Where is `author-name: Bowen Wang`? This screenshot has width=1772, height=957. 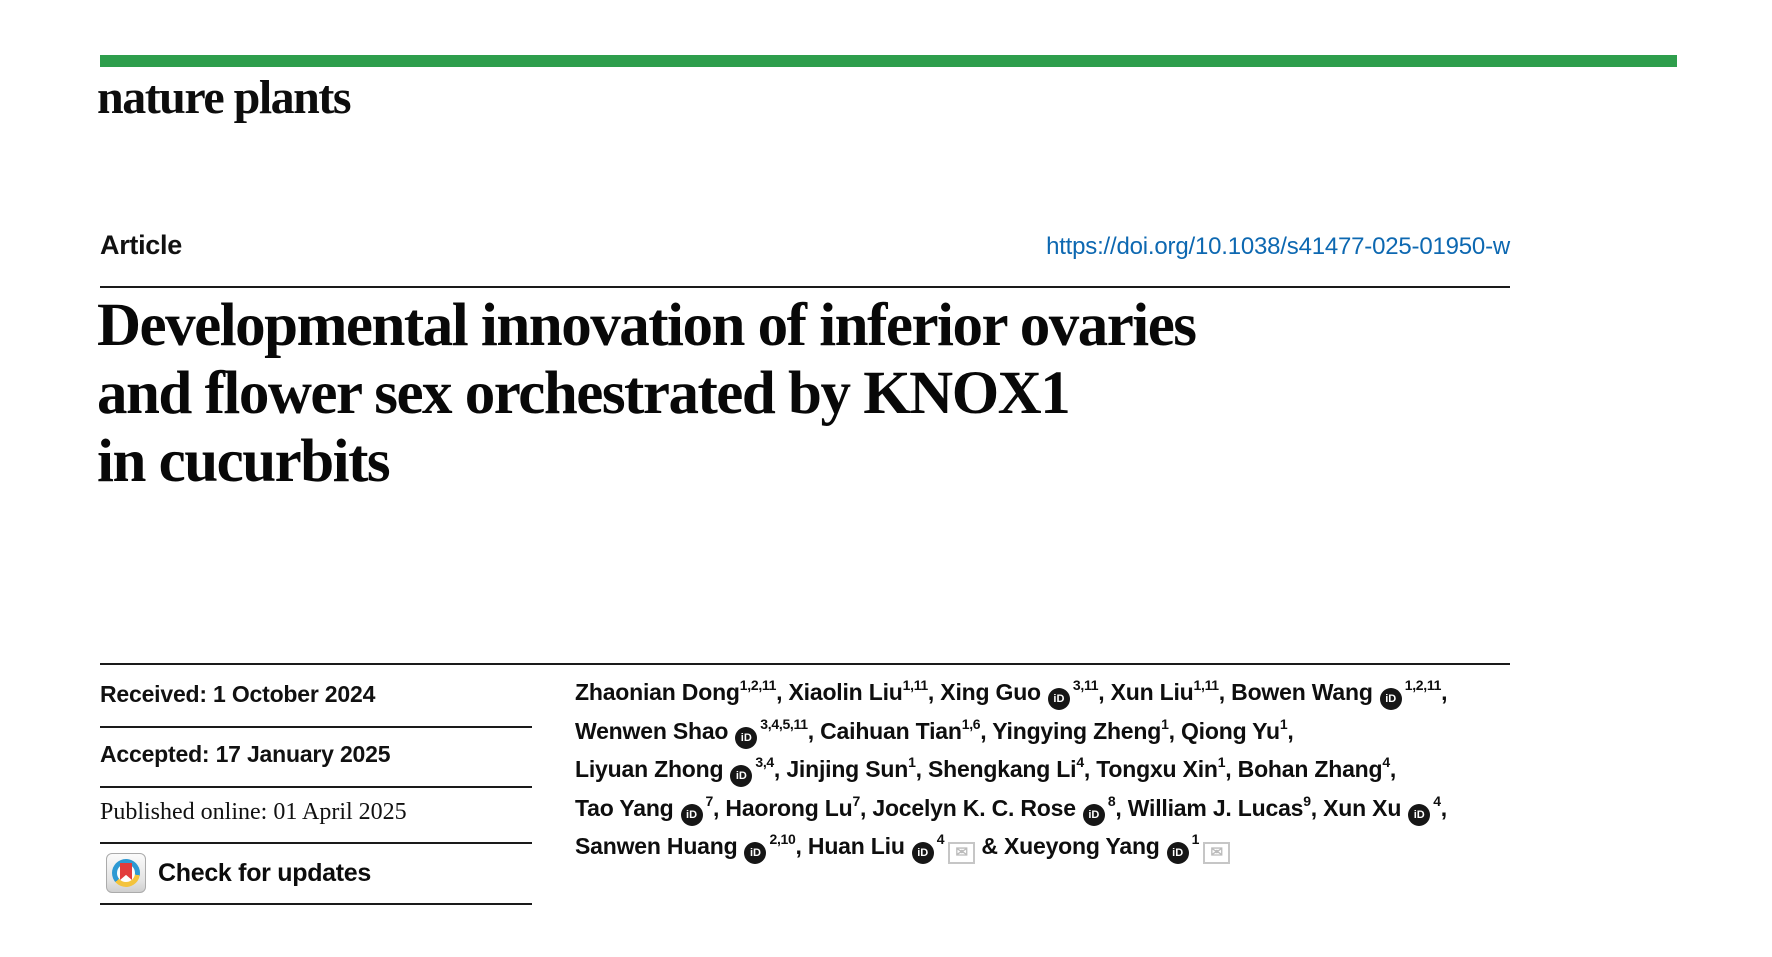
author-name: Bowen Wang is located at coordinates (1302, 692).